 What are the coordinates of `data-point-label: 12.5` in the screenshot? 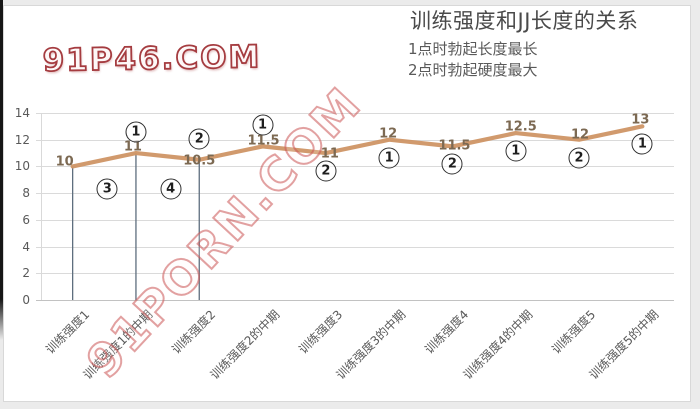 It's located at (520, 127).